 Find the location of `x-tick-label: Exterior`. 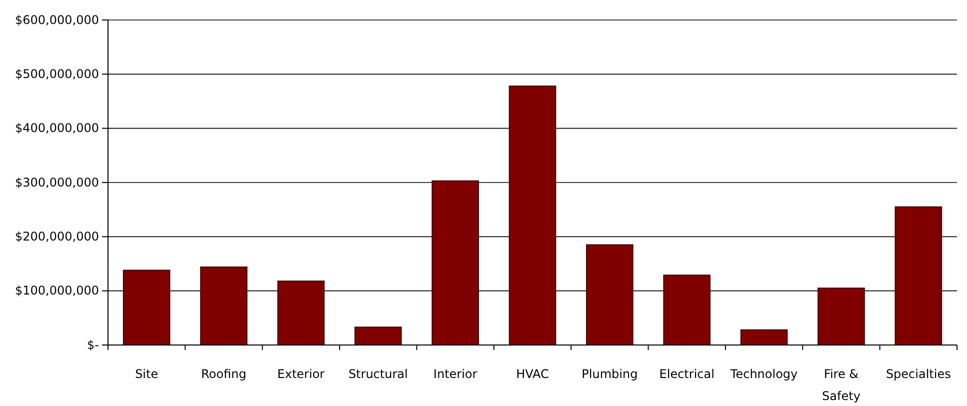

x-tick-label: Exterior is located at coordinates (301, 374).